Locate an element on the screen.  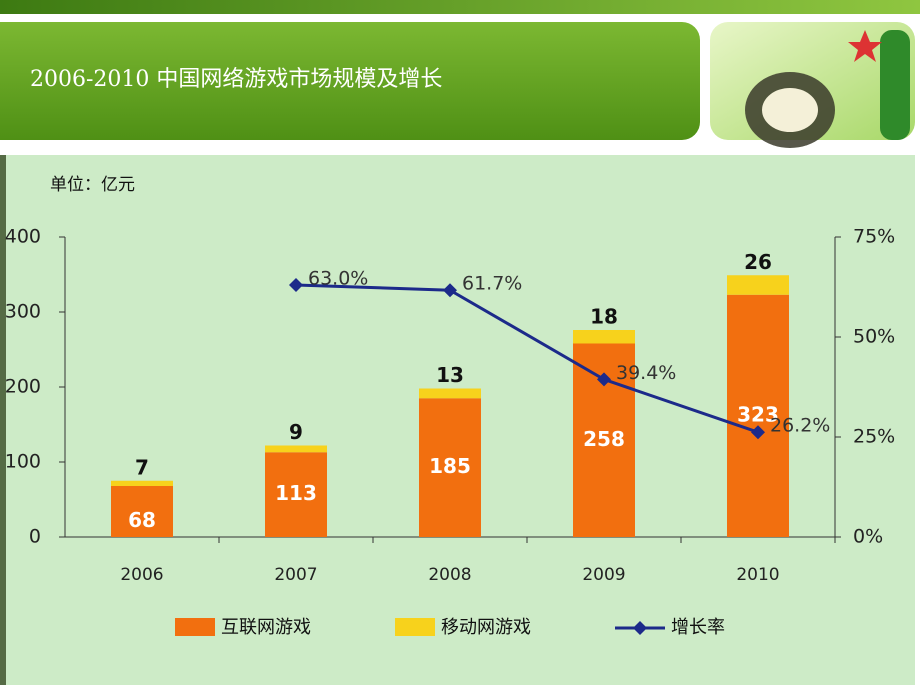
legend-marker is located at coordinates (640, 628).